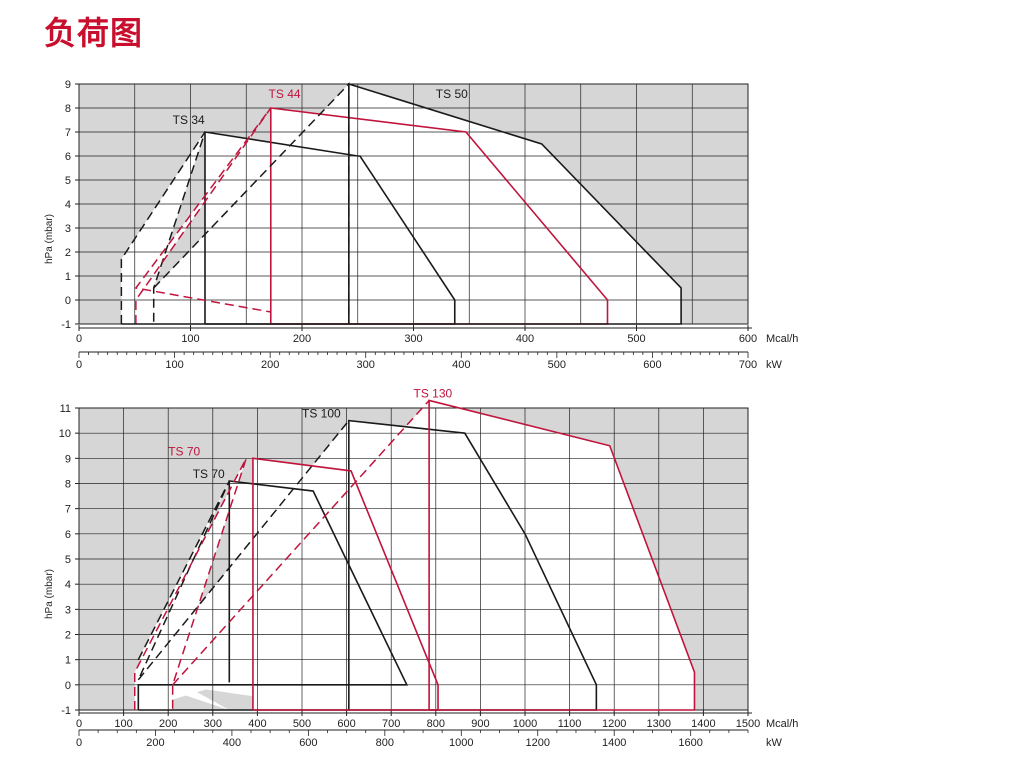  I want to click on x2-tick-label: 1400, so click(614, 743).